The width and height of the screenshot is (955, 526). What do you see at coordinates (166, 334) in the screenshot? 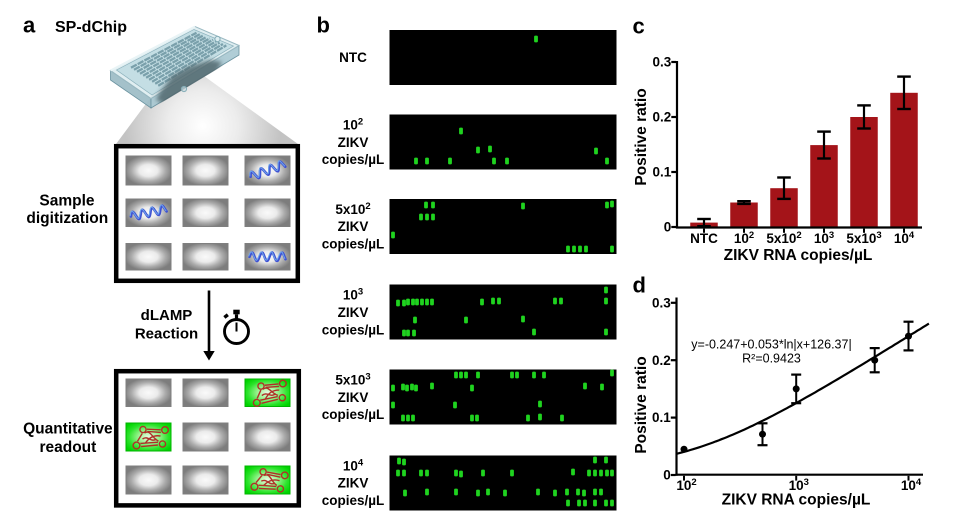
I see `svg-text: Reaction` at bounding box center [166, 334].